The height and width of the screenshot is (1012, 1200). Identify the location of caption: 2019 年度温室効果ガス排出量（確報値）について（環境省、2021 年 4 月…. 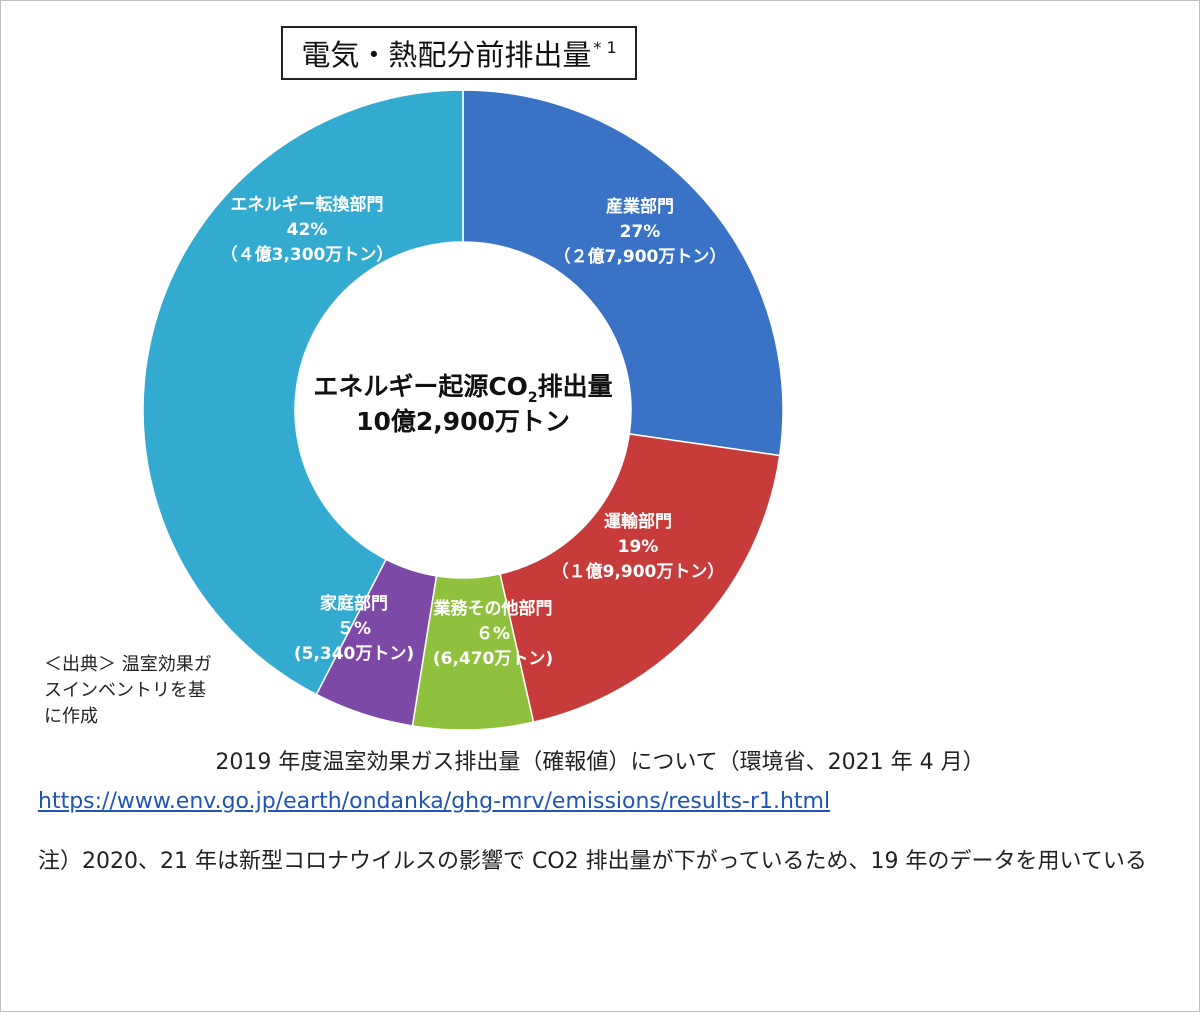
(600, 762).